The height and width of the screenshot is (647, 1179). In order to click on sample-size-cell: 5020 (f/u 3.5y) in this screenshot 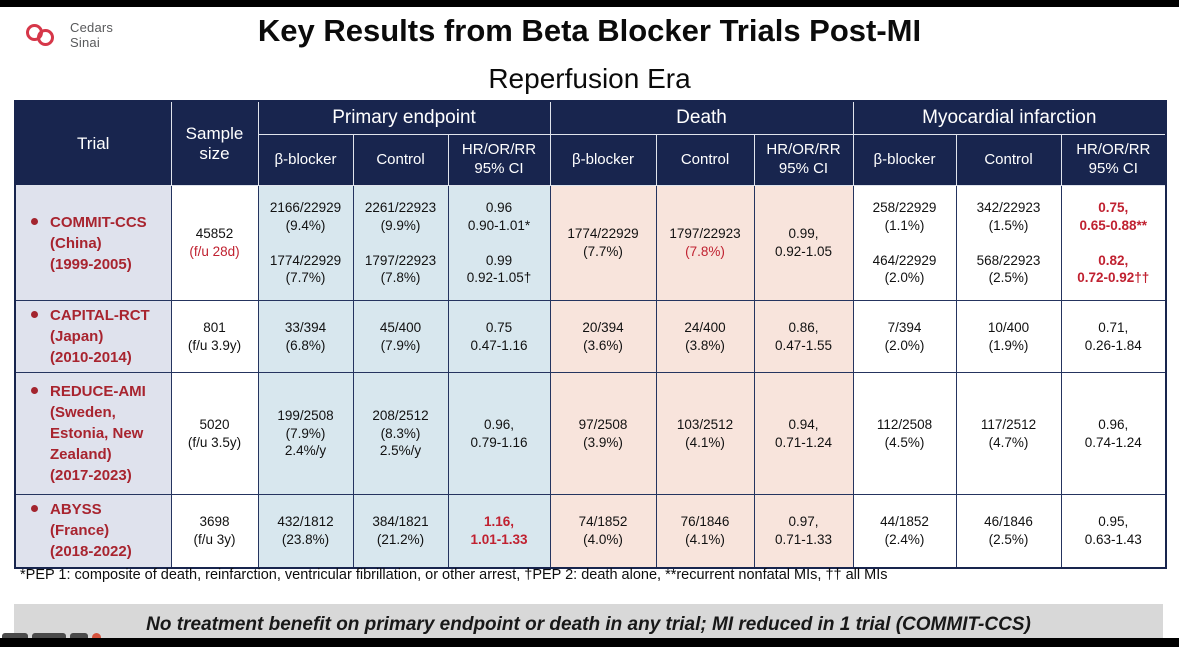, I will do `click(214, 433)`.